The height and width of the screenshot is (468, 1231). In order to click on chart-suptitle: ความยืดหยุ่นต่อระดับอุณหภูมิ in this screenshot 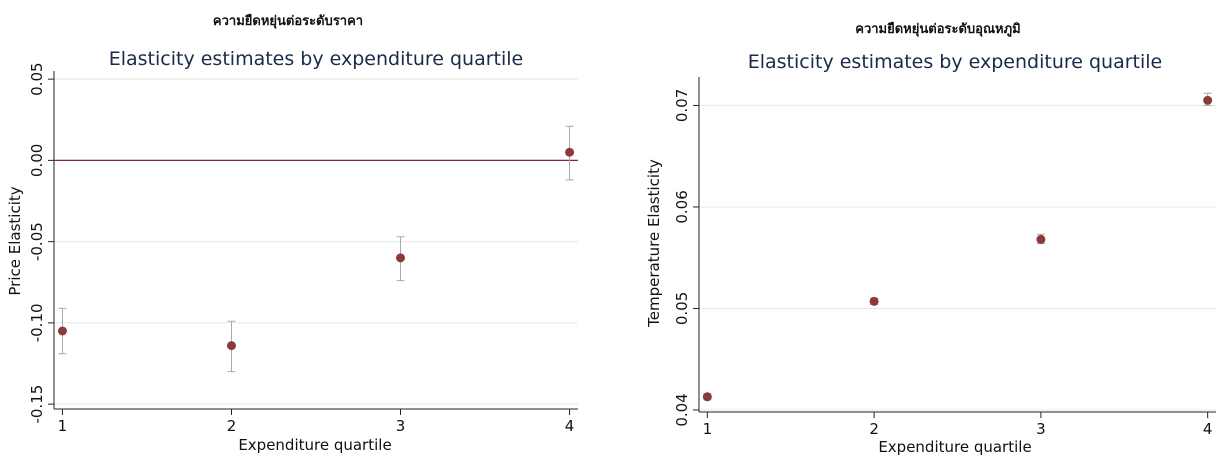, I will do `click(937, 29)`.